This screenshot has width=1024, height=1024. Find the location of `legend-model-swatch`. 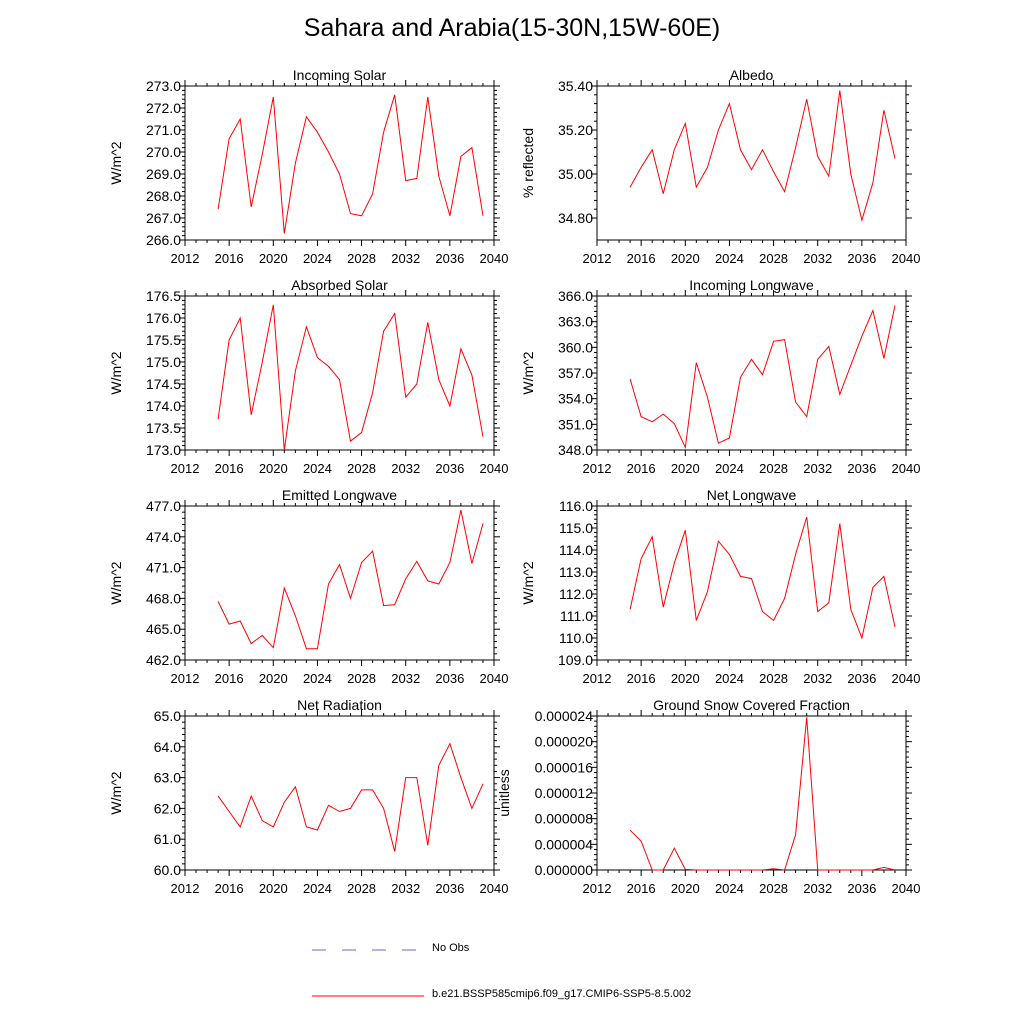

legend-model-swatch is located at coordinates (368, 996).